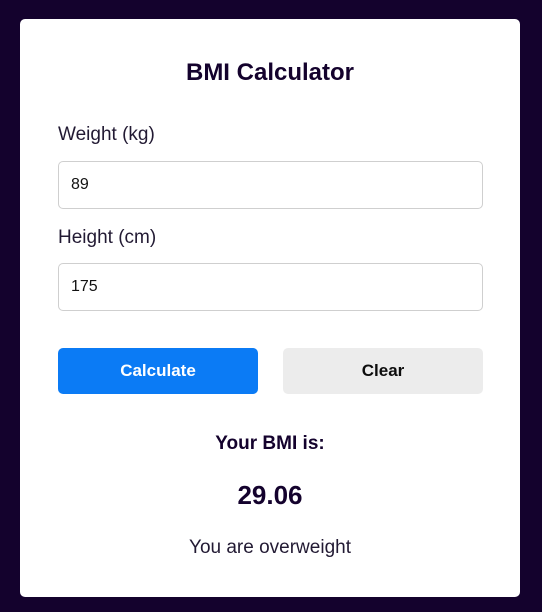  Describe the element at coordinates (107, 237) in the screenshot. I see `height-label: Height (cm)` at that location.